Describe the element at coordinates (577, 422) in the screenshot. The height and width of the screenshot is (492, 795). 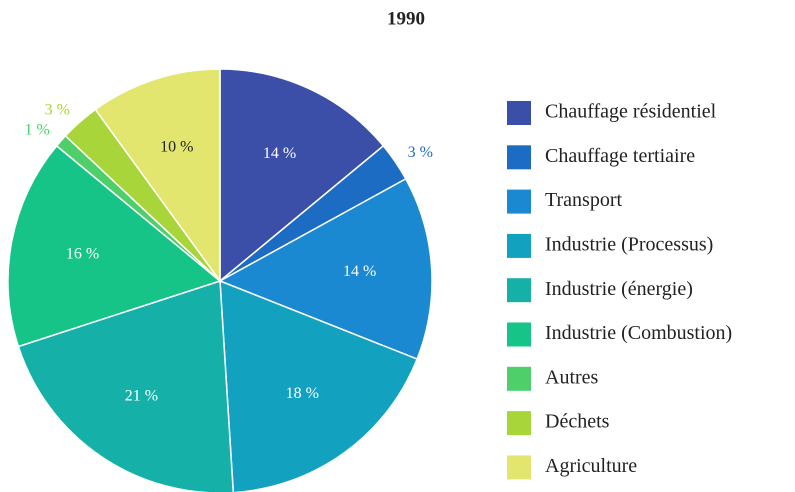
I see `legend-label: Déchets` at that location.